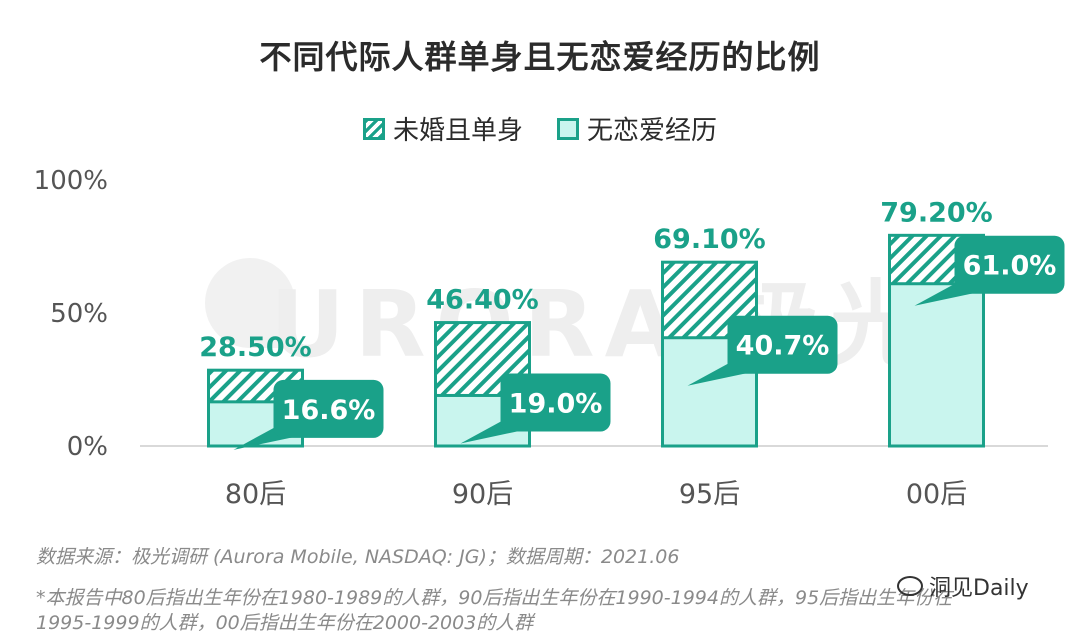  What do you see at coordinates (709, 239) in the screenshot?
I see `data-label-unmarried: 69.10%` at bounding box center [709, 239].